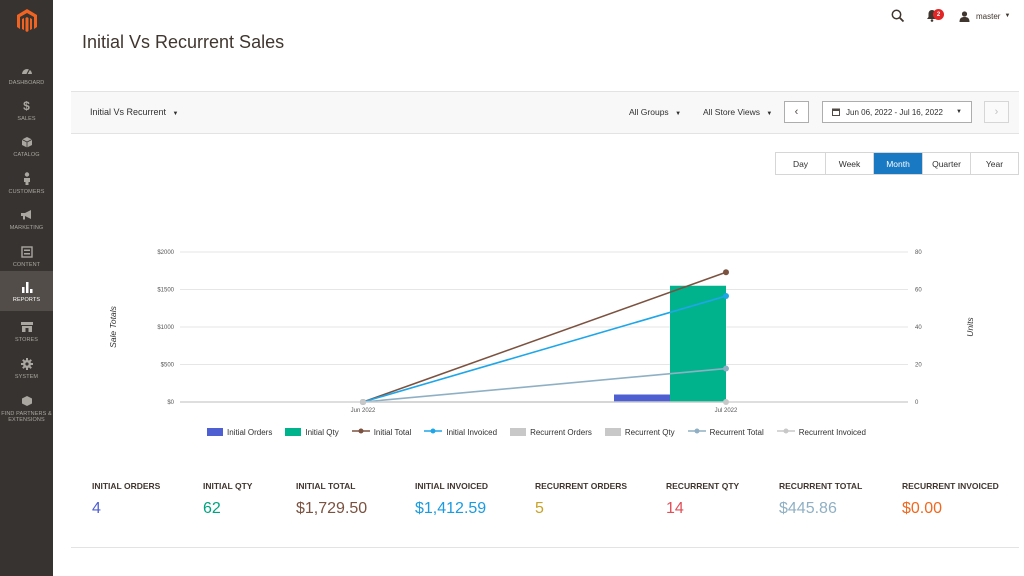 The height and width of the screenshot is (576, 1024). What do you see at coordinates (128, 112) in the screenshot?
I see `report-type-label: Initial Vs Recurrent` at bounding box center [128, 112].